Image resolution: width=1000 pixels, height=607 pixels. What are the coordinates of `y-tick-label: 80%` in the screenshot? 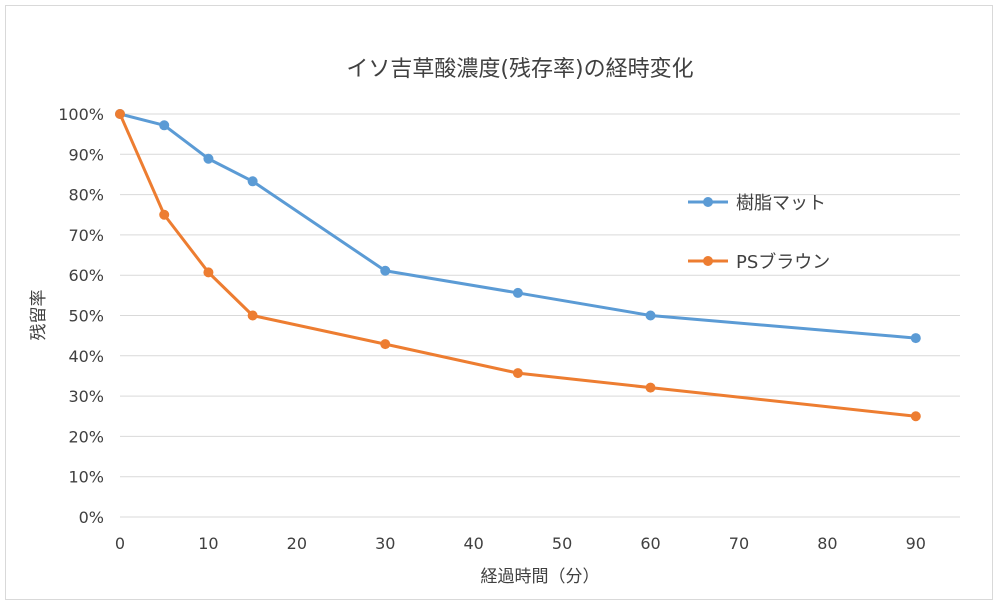 It's located at (86, 195).